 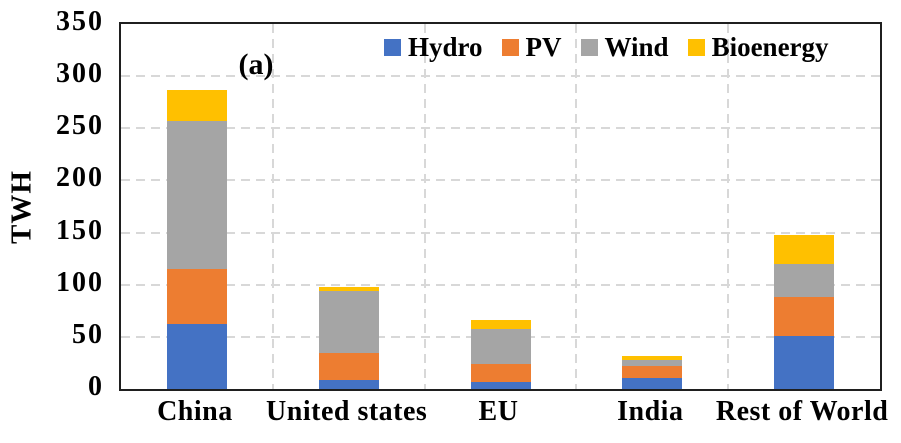 I want to click on legend-item-bioenergy: Bioenergy, so click(x=758, y=47).